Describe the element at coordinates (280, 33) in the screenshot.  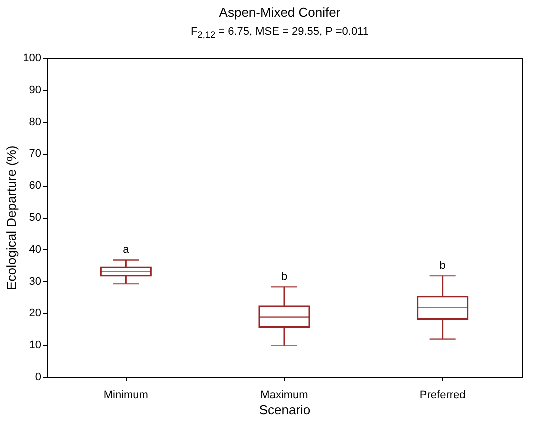
I see `chart-subtitle: F$_{2,12}$ = 6.75, MSE = 29.55, P =0.011` at that location.